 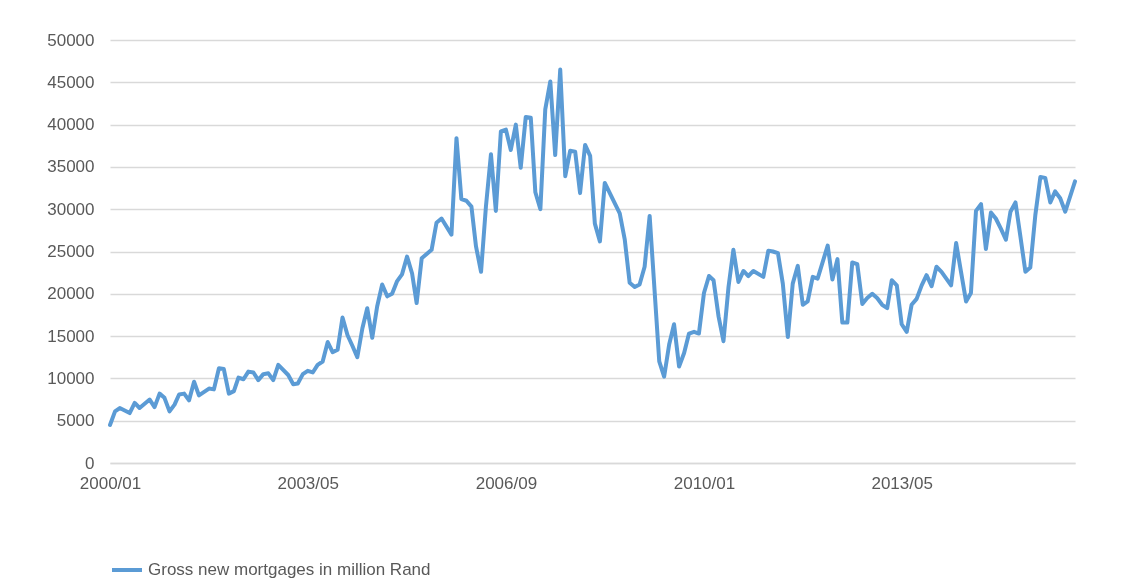 I want to click on x-tick-label: 2013/05, so click(x=902, y=483).